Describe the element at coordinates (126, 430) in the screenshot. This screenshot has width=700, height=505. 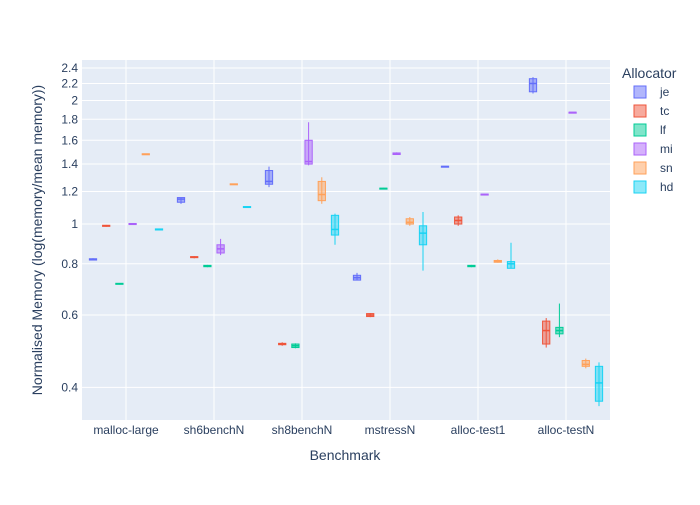
I see `x-tick-label: malloc-large` at that location.